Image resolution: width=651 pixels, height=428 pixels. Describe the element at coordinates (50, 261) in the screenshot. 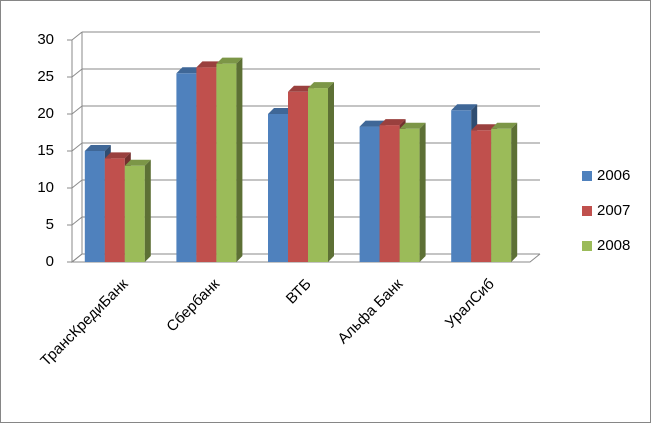

I see `y-tick-label: 0` at that location.